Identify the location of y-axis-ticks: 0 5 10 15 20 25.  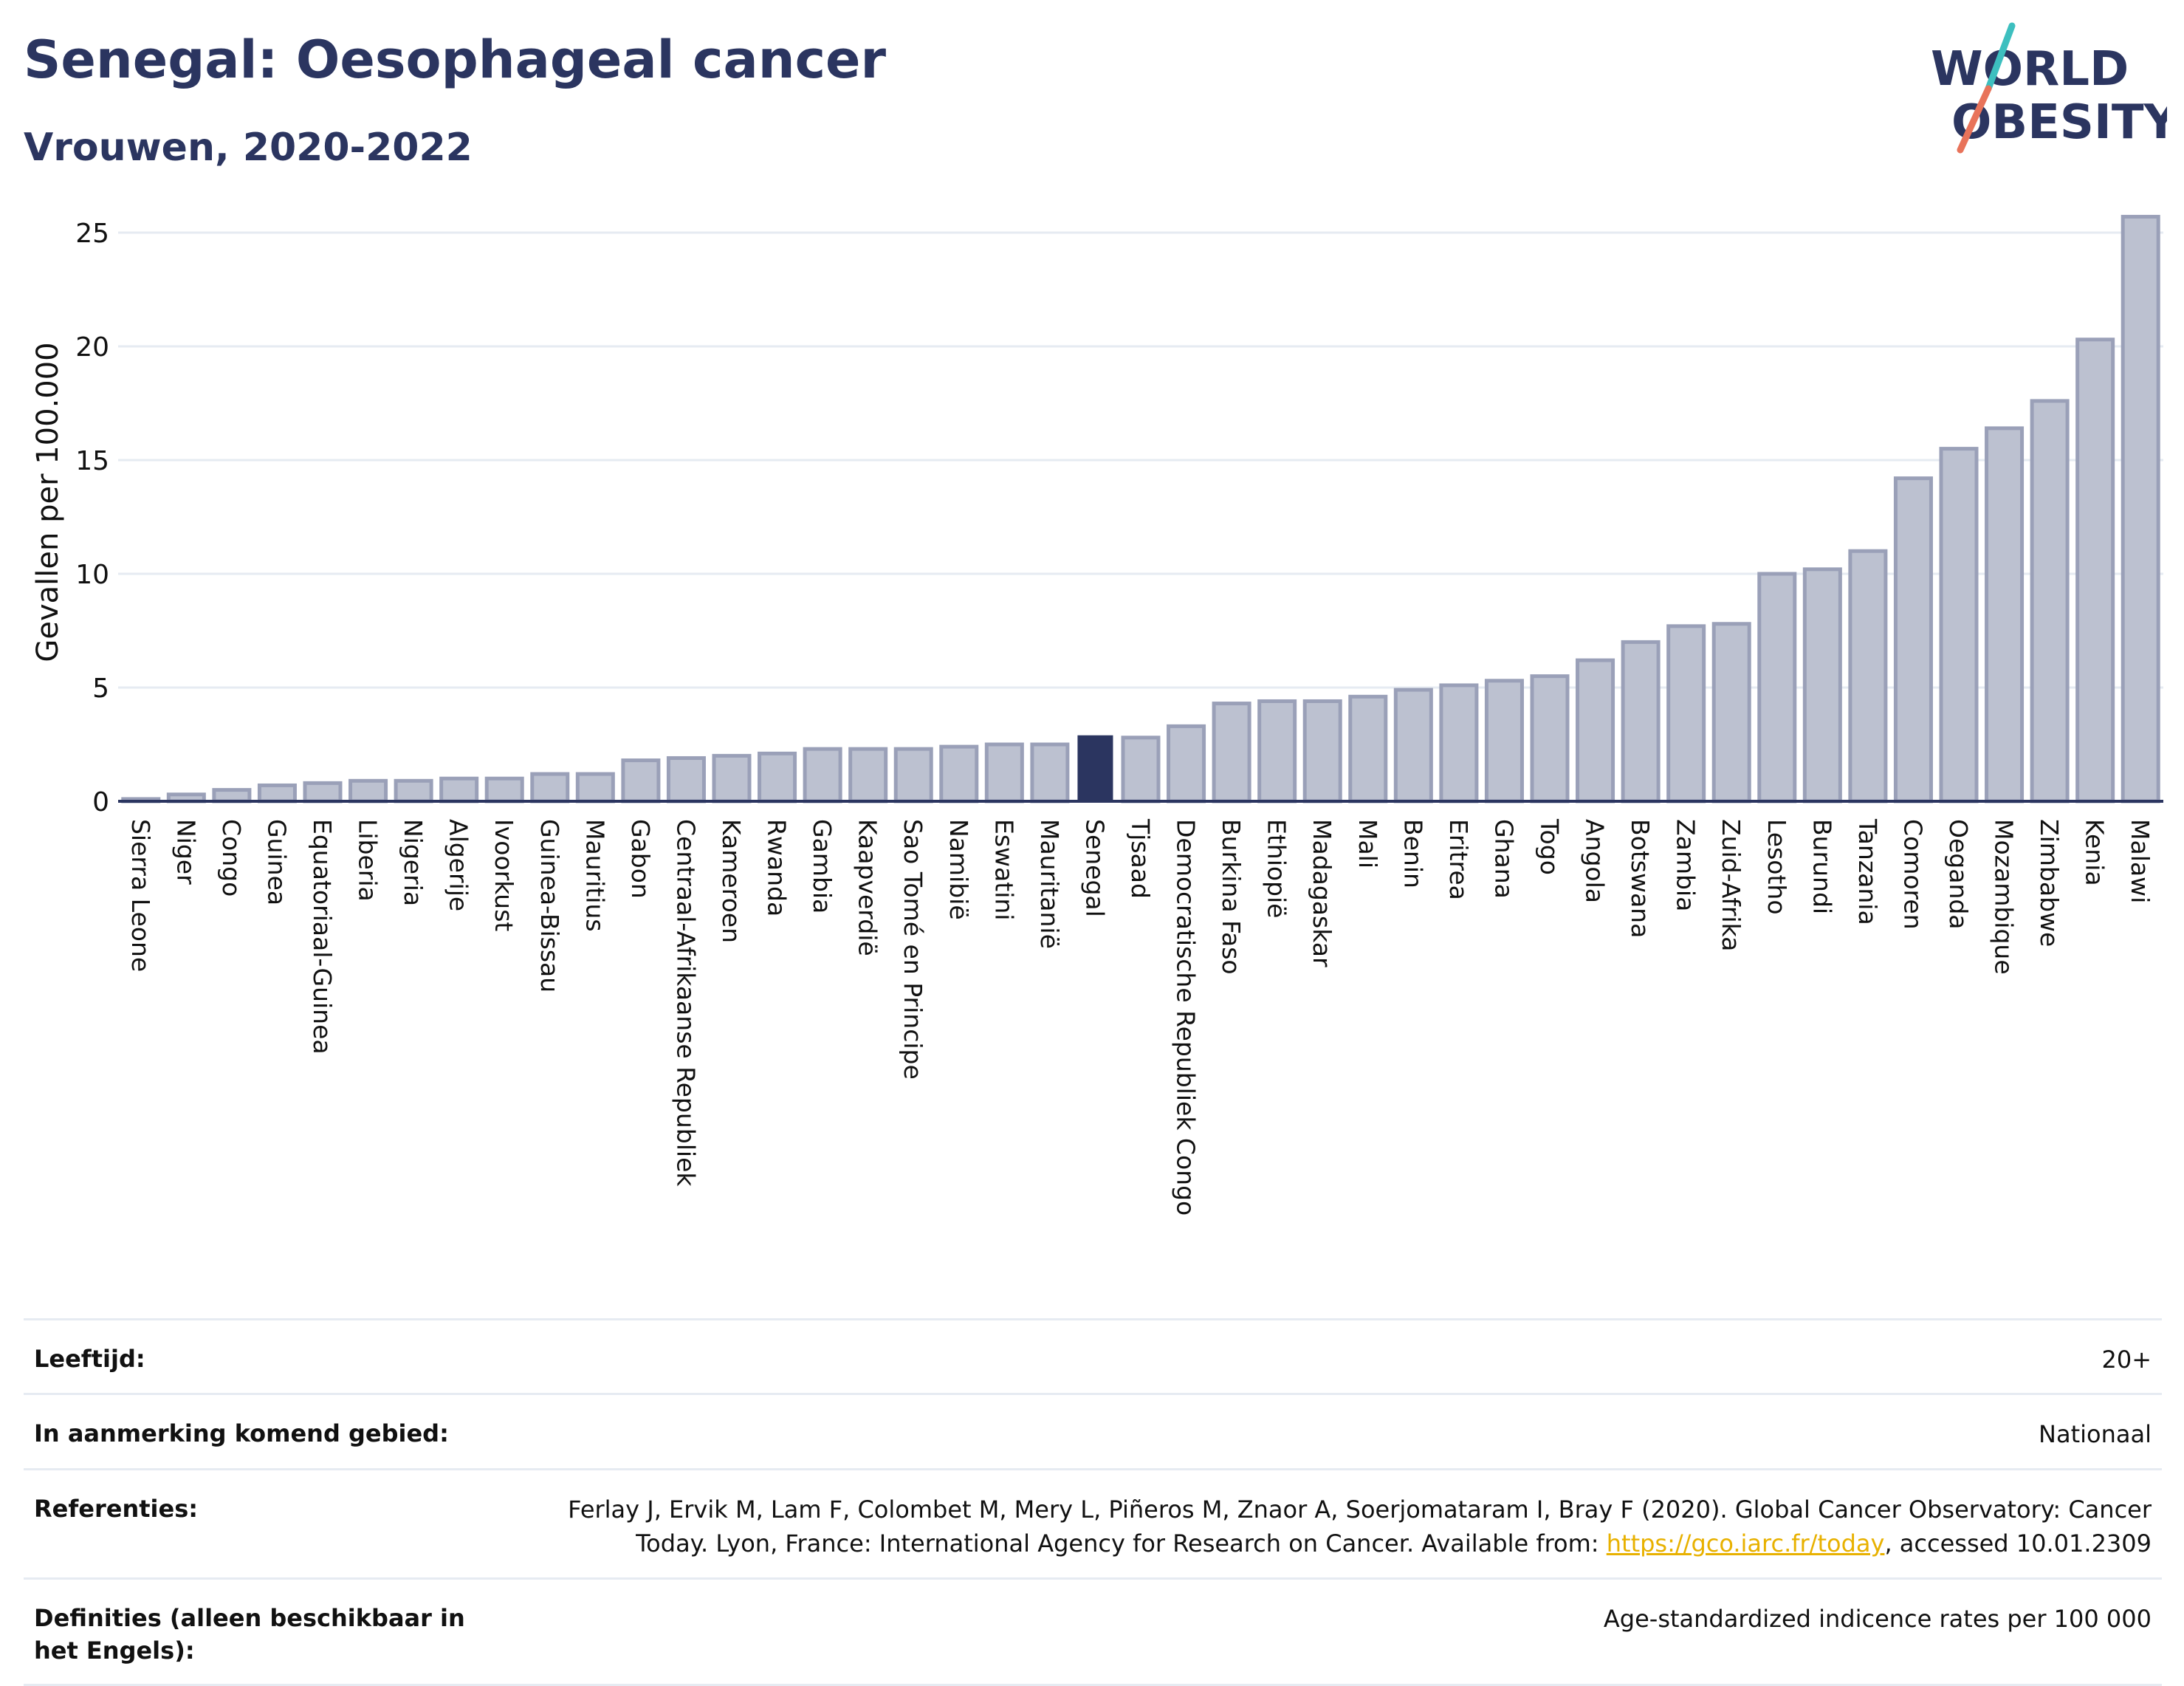
(92, 518).